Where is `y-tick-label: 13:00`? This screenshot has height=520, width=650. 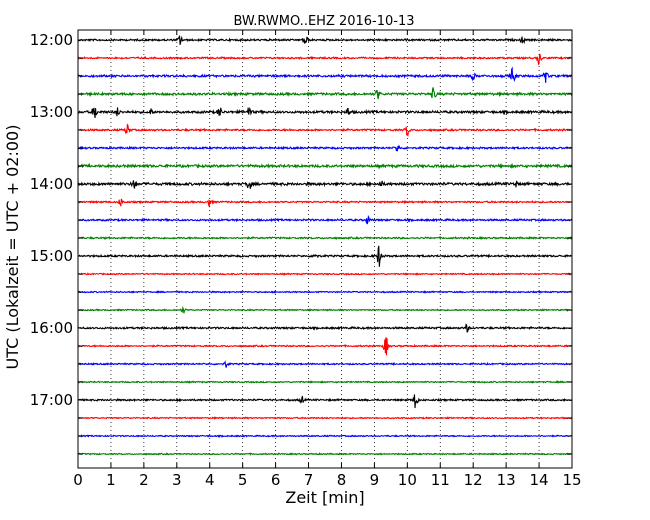 y-tick-label: 13:00 is located at coordinates (51, 112).